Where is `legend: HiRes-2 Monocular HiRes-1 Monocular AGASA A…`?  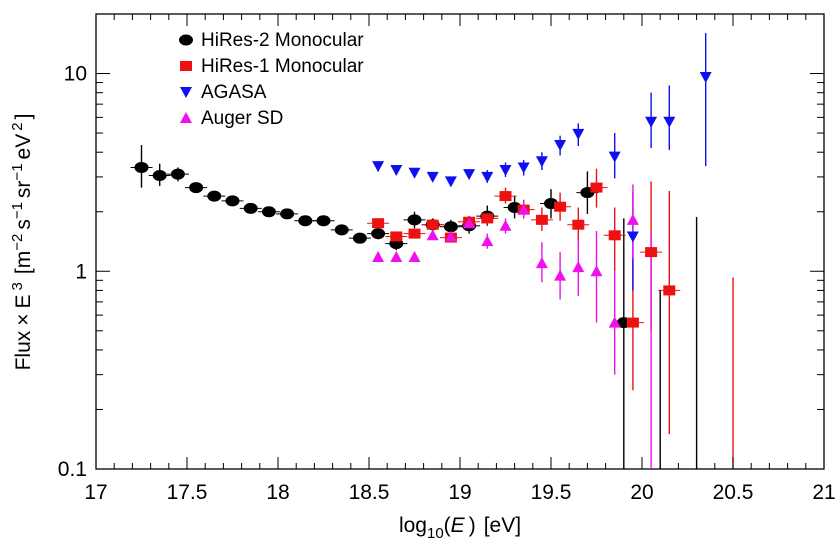 legend: HiRes-2 Monocular HiRes-1 Monocular AGASA A… is located at coordinates (271, 79).